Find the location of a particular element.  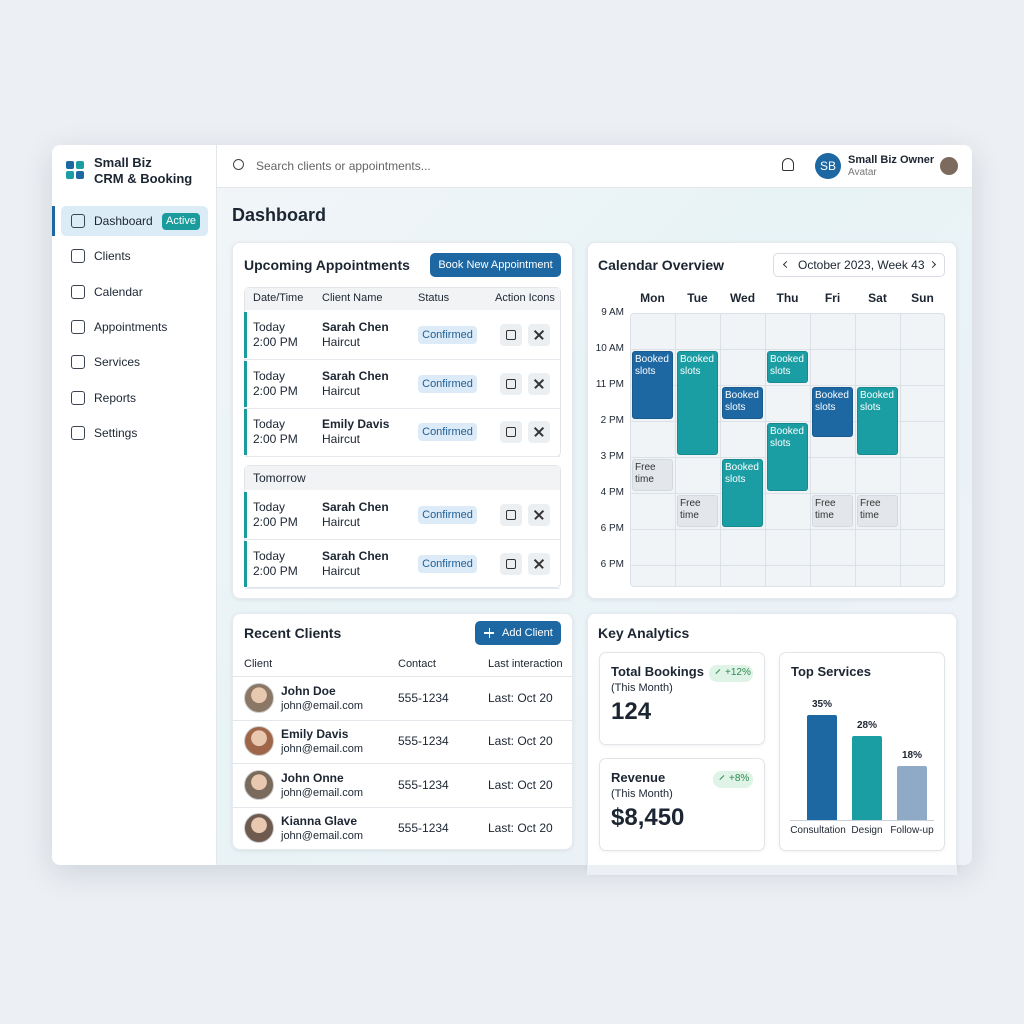

change: +12% is located at coordinates (738, 672).